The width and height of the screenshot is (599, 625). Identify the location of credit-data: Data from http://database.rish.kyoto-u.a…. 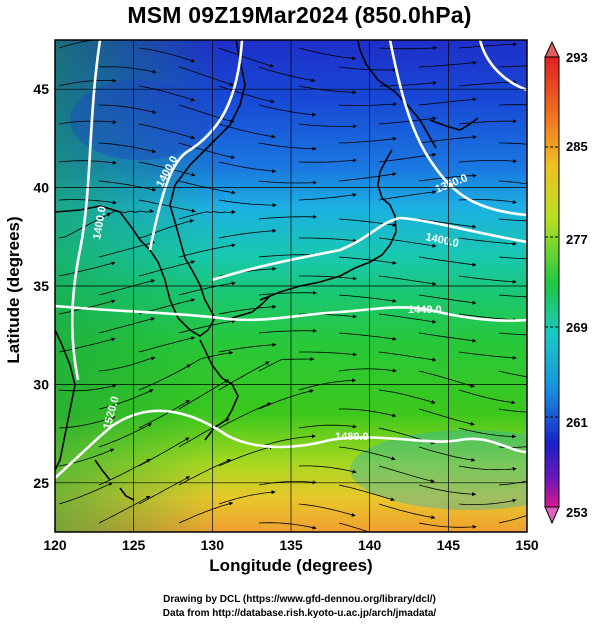
(299, 613).